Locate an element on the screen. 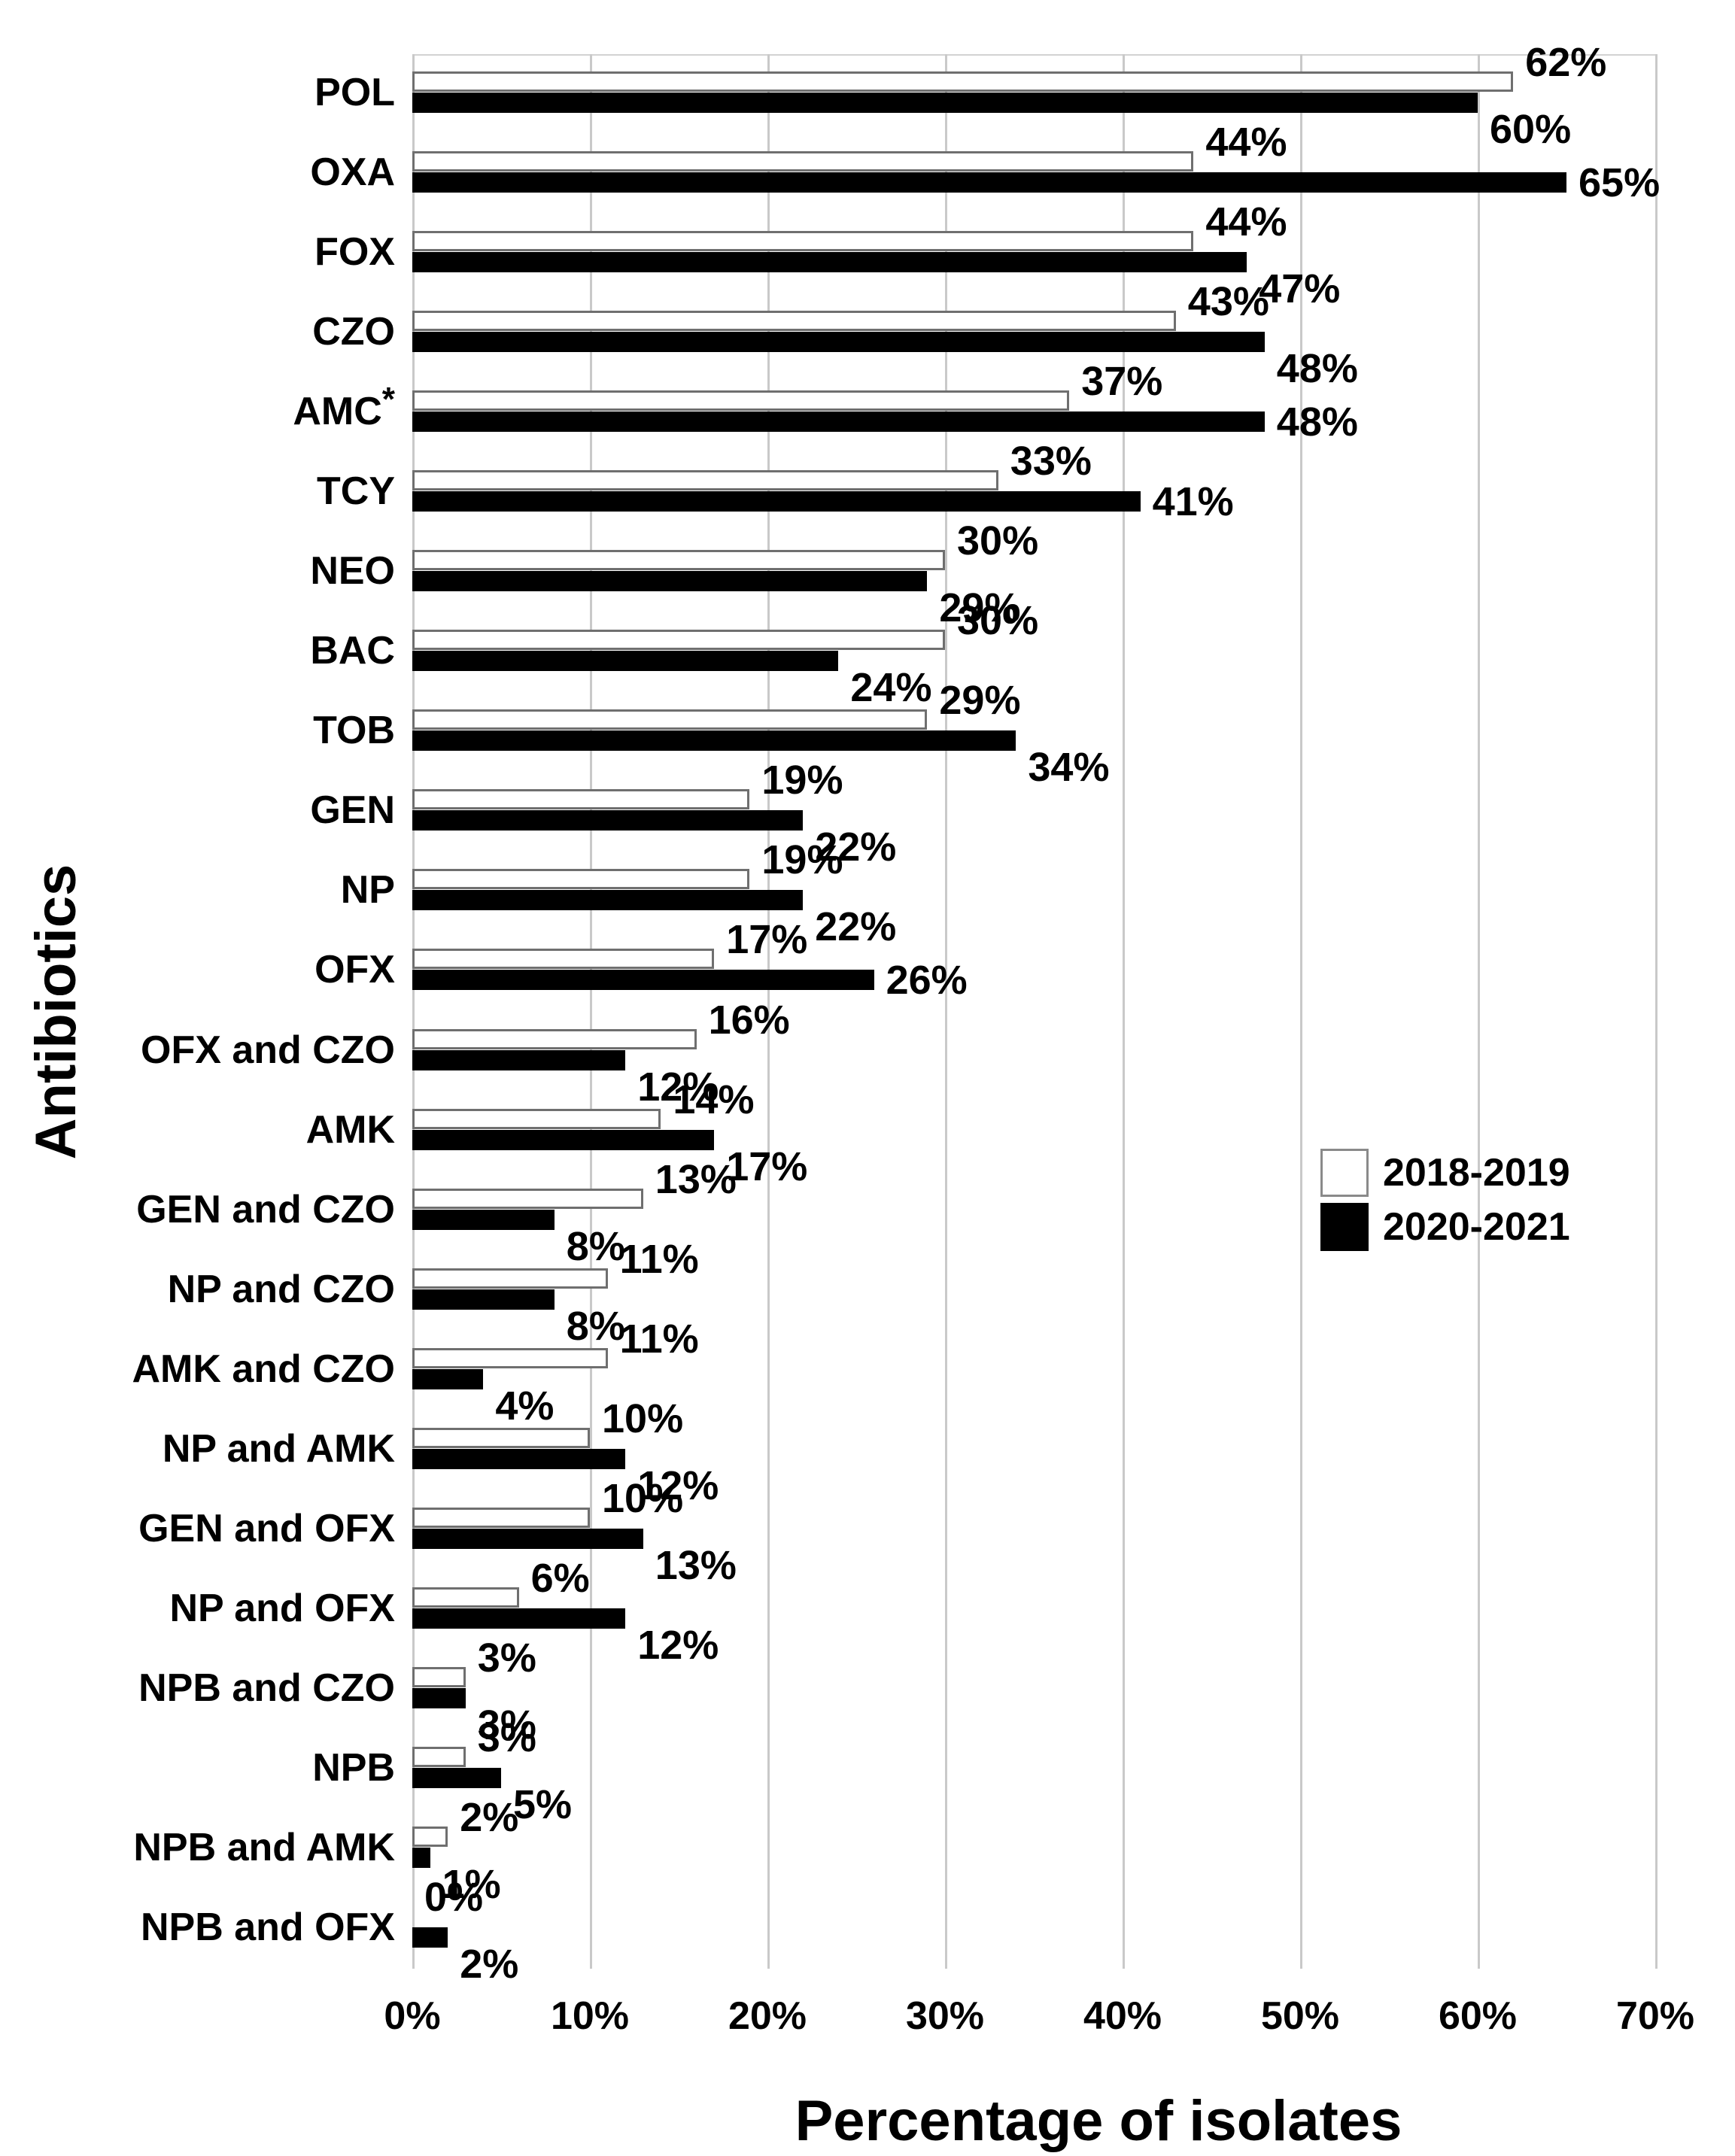  value-label-2020-2021: 24% is located at coordinates (891, 688).